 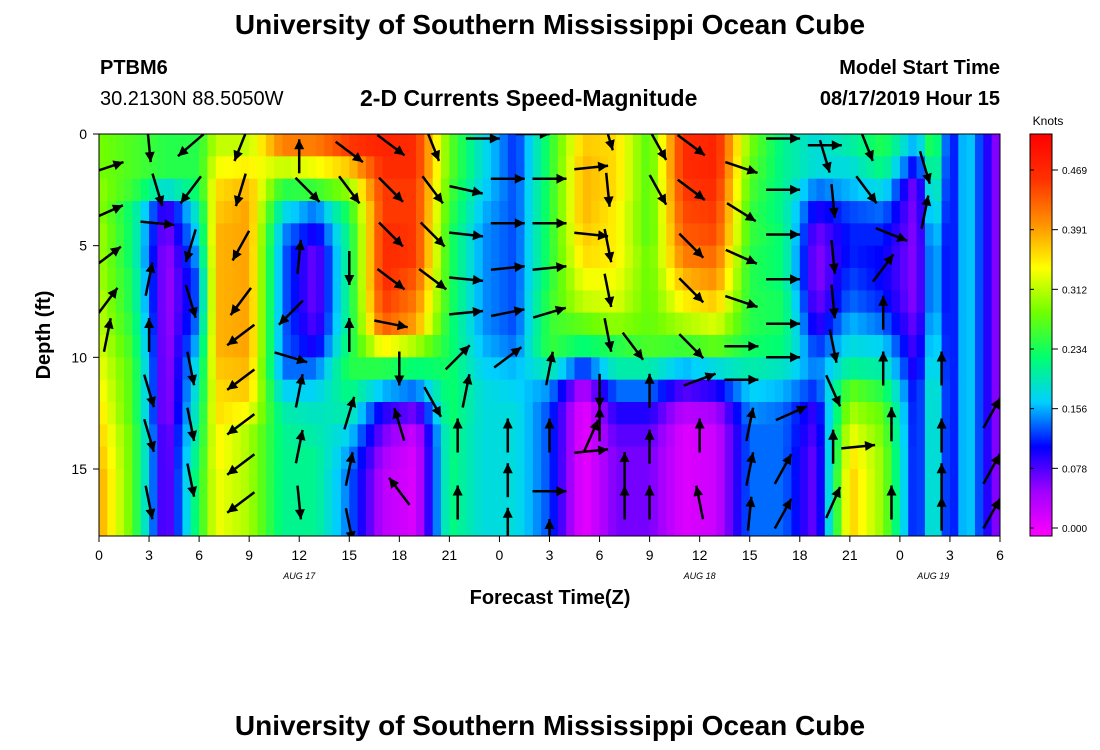 I want to click on x-tick-label: 21, so click(x=450, y=555).